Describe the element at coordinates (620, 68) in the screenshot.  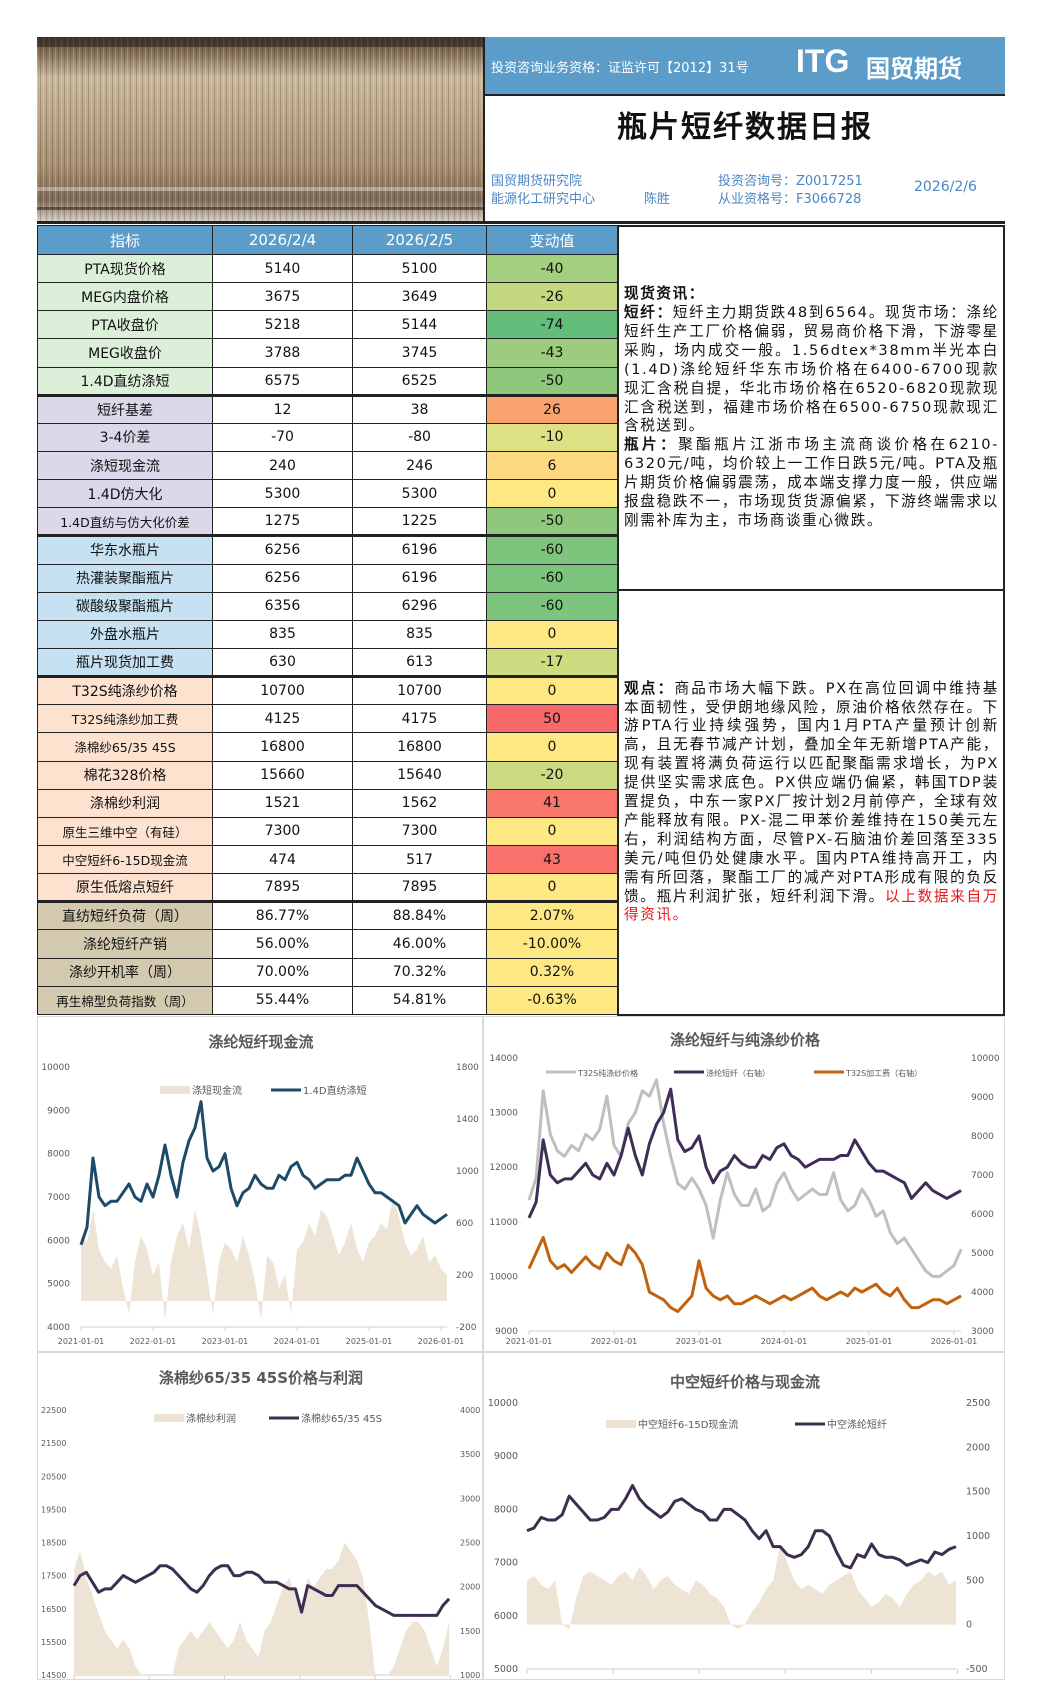
I see `license-text: 投资咨询业务资格：证监许可【2012】31号` at that location.